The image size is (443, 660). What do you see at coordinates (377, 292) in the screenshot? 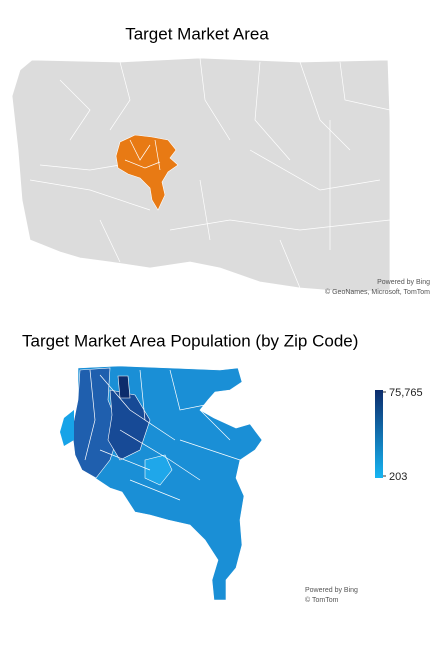
I see `attribution: © GeoNames, Microsoft, TomTom` at bounding box center [377, 292].